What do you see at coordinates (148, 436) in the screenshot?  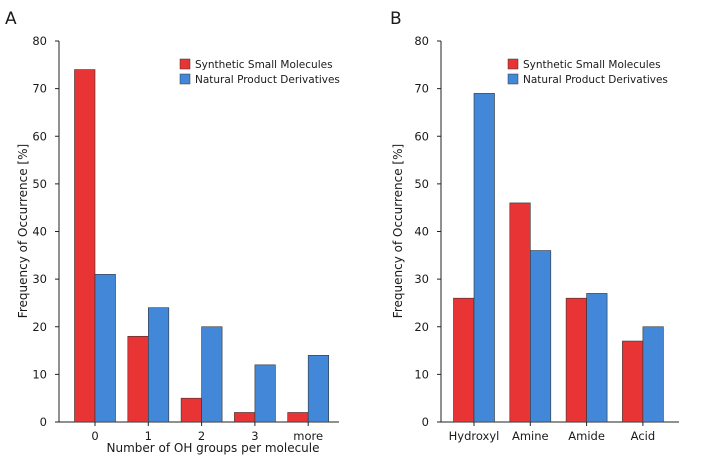 I see `x-tick-label: 1` at bounding box center [148, 436].